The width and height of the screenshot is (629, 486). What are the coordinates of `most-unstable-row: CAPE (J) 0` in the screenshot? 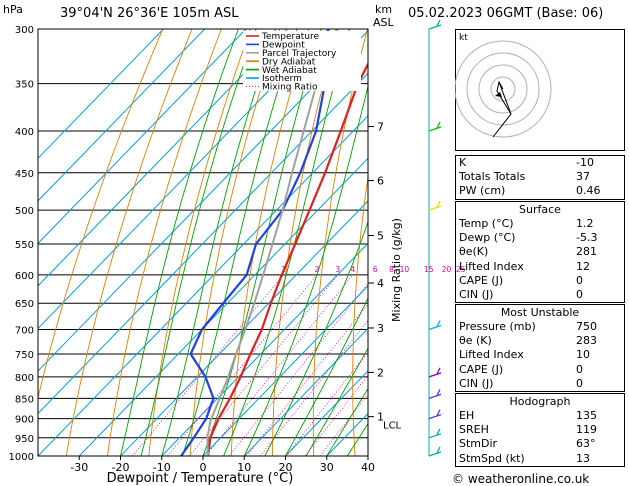 It's located at (540, 370).